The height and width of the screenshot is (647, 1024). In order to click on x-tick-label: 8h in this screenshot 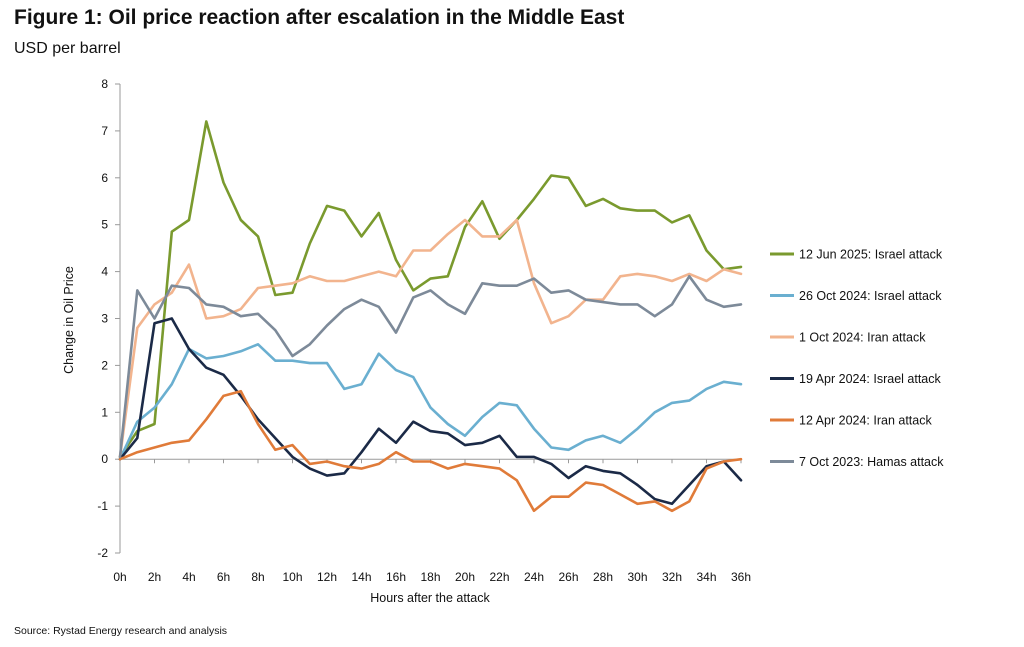, I will do `click(257, 577)`.